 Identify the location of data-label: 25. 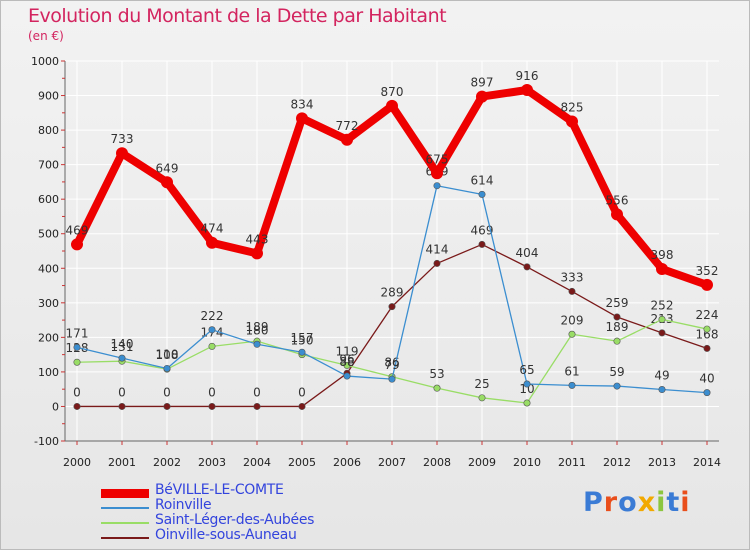
(481, 384).